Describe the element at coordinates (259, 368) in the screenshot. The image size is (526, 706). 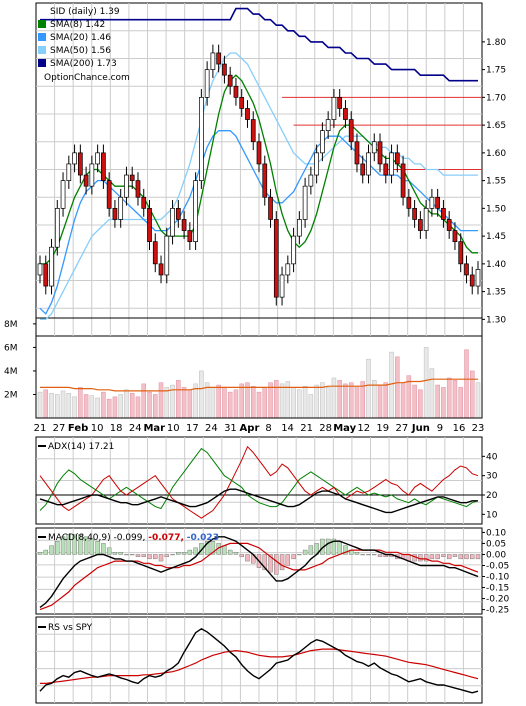
I see `volume-panel-border` at that location.